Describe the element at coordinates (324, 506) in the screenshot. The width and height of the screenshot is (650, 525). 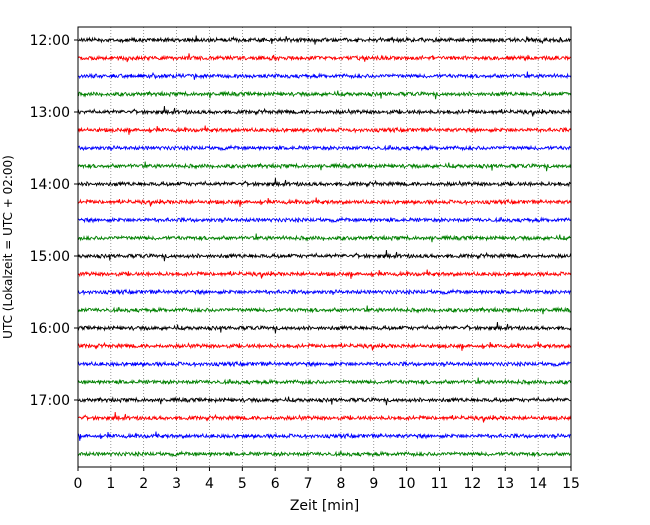
I see `x-axis-label: Zeit [min]` at that location.